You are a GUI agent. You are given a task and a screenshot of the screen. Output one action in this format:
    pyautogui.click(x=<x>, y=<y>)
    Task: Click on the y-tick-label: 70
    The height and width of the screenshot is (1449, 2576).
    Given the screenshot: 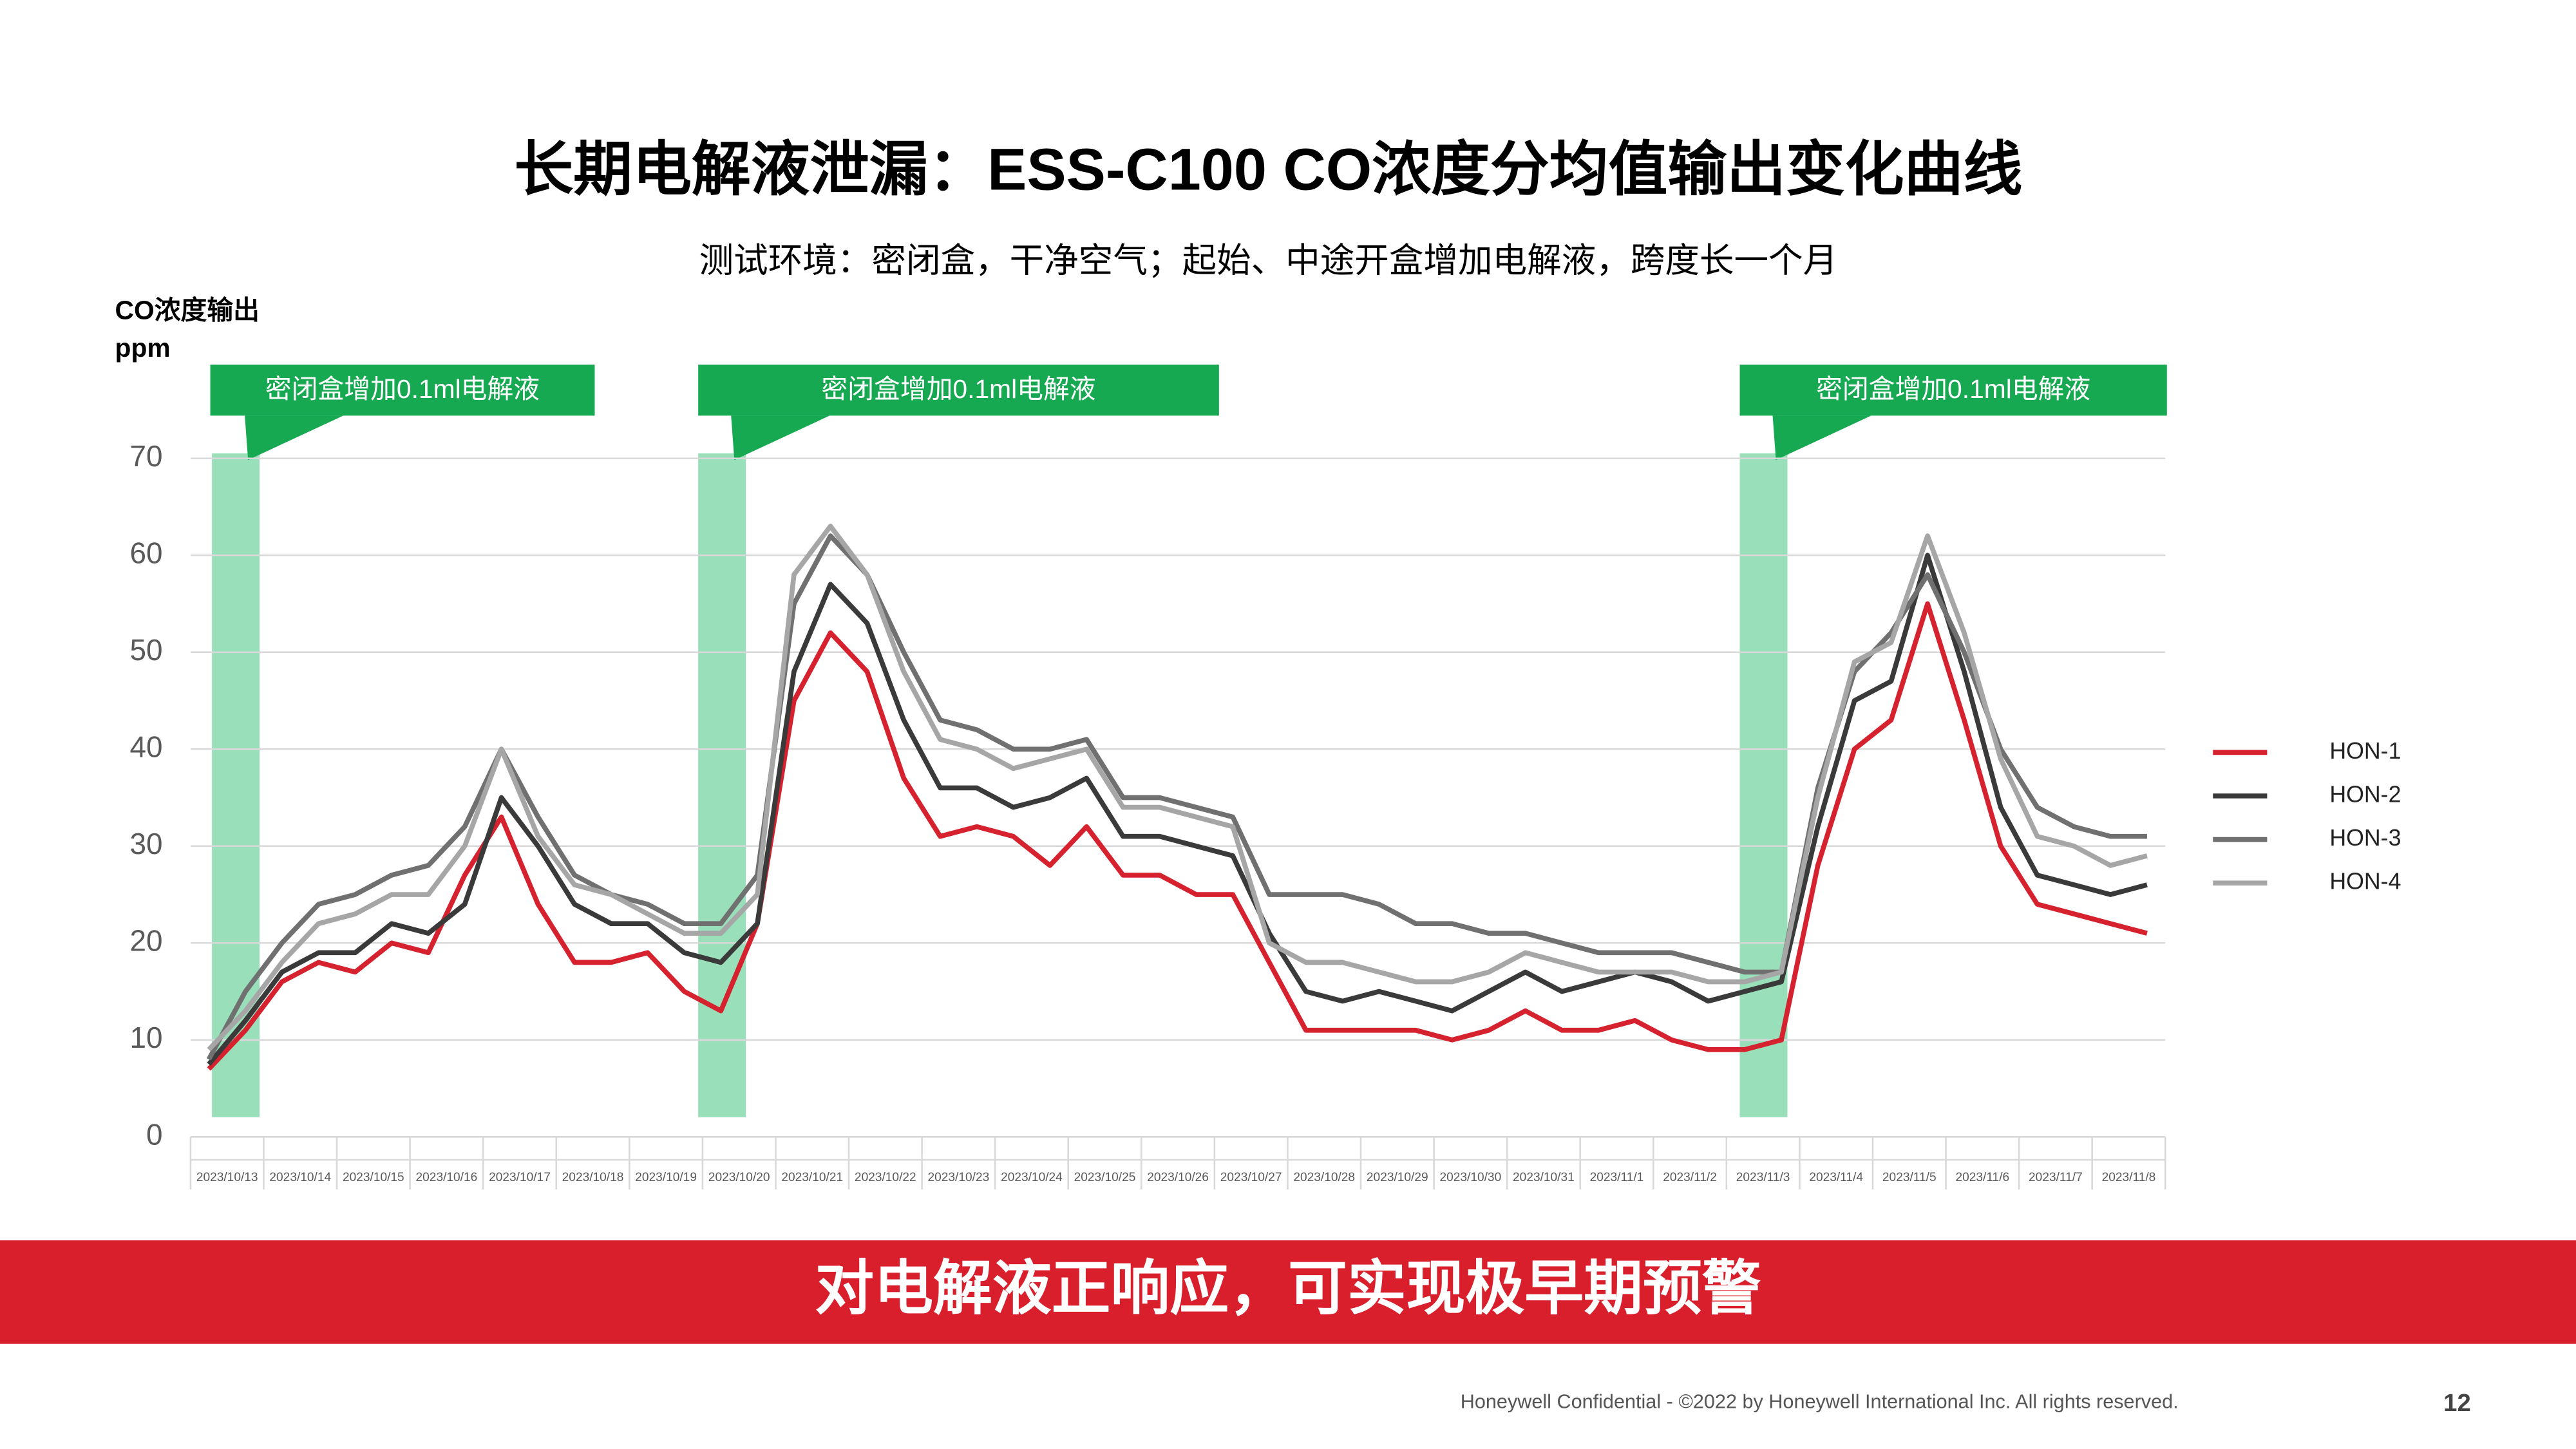 What is the action you would take?
    pyautogui.click(x=145, y=456)
    